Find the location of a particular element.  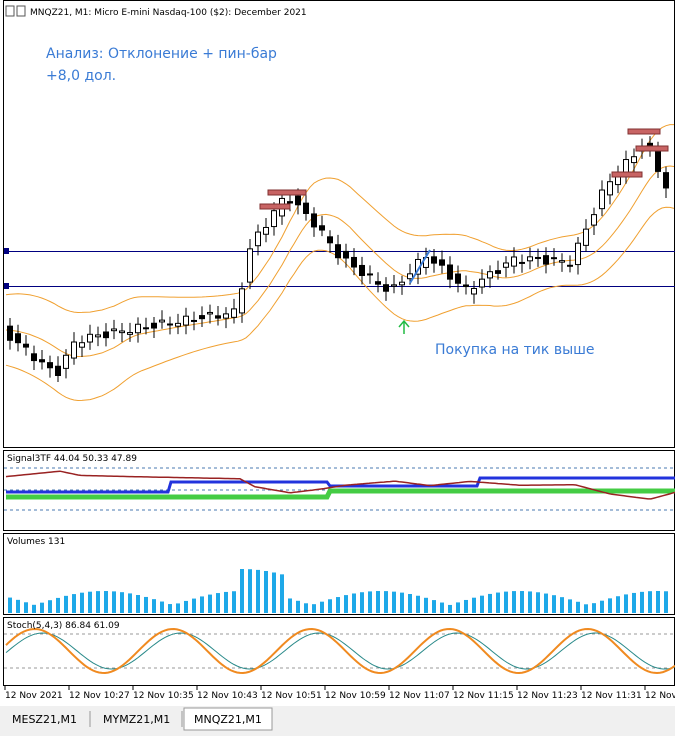

time-label: 12 Nov 11:23 is located at coordinates (547, 696).